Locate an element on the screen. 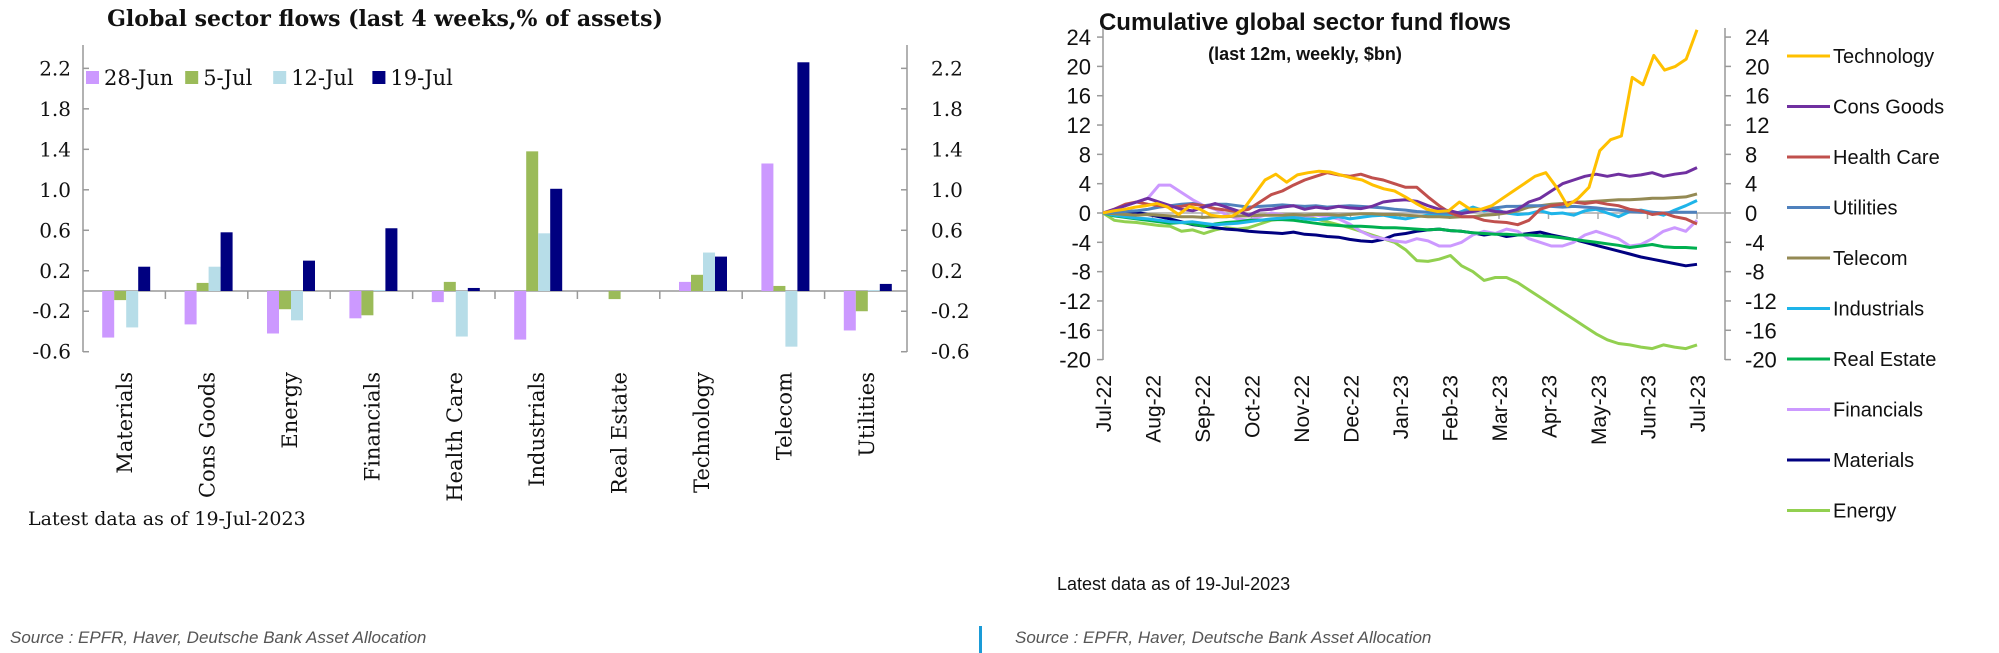  line-left-tick-label: 4 is located at coordinates (1085, 184).